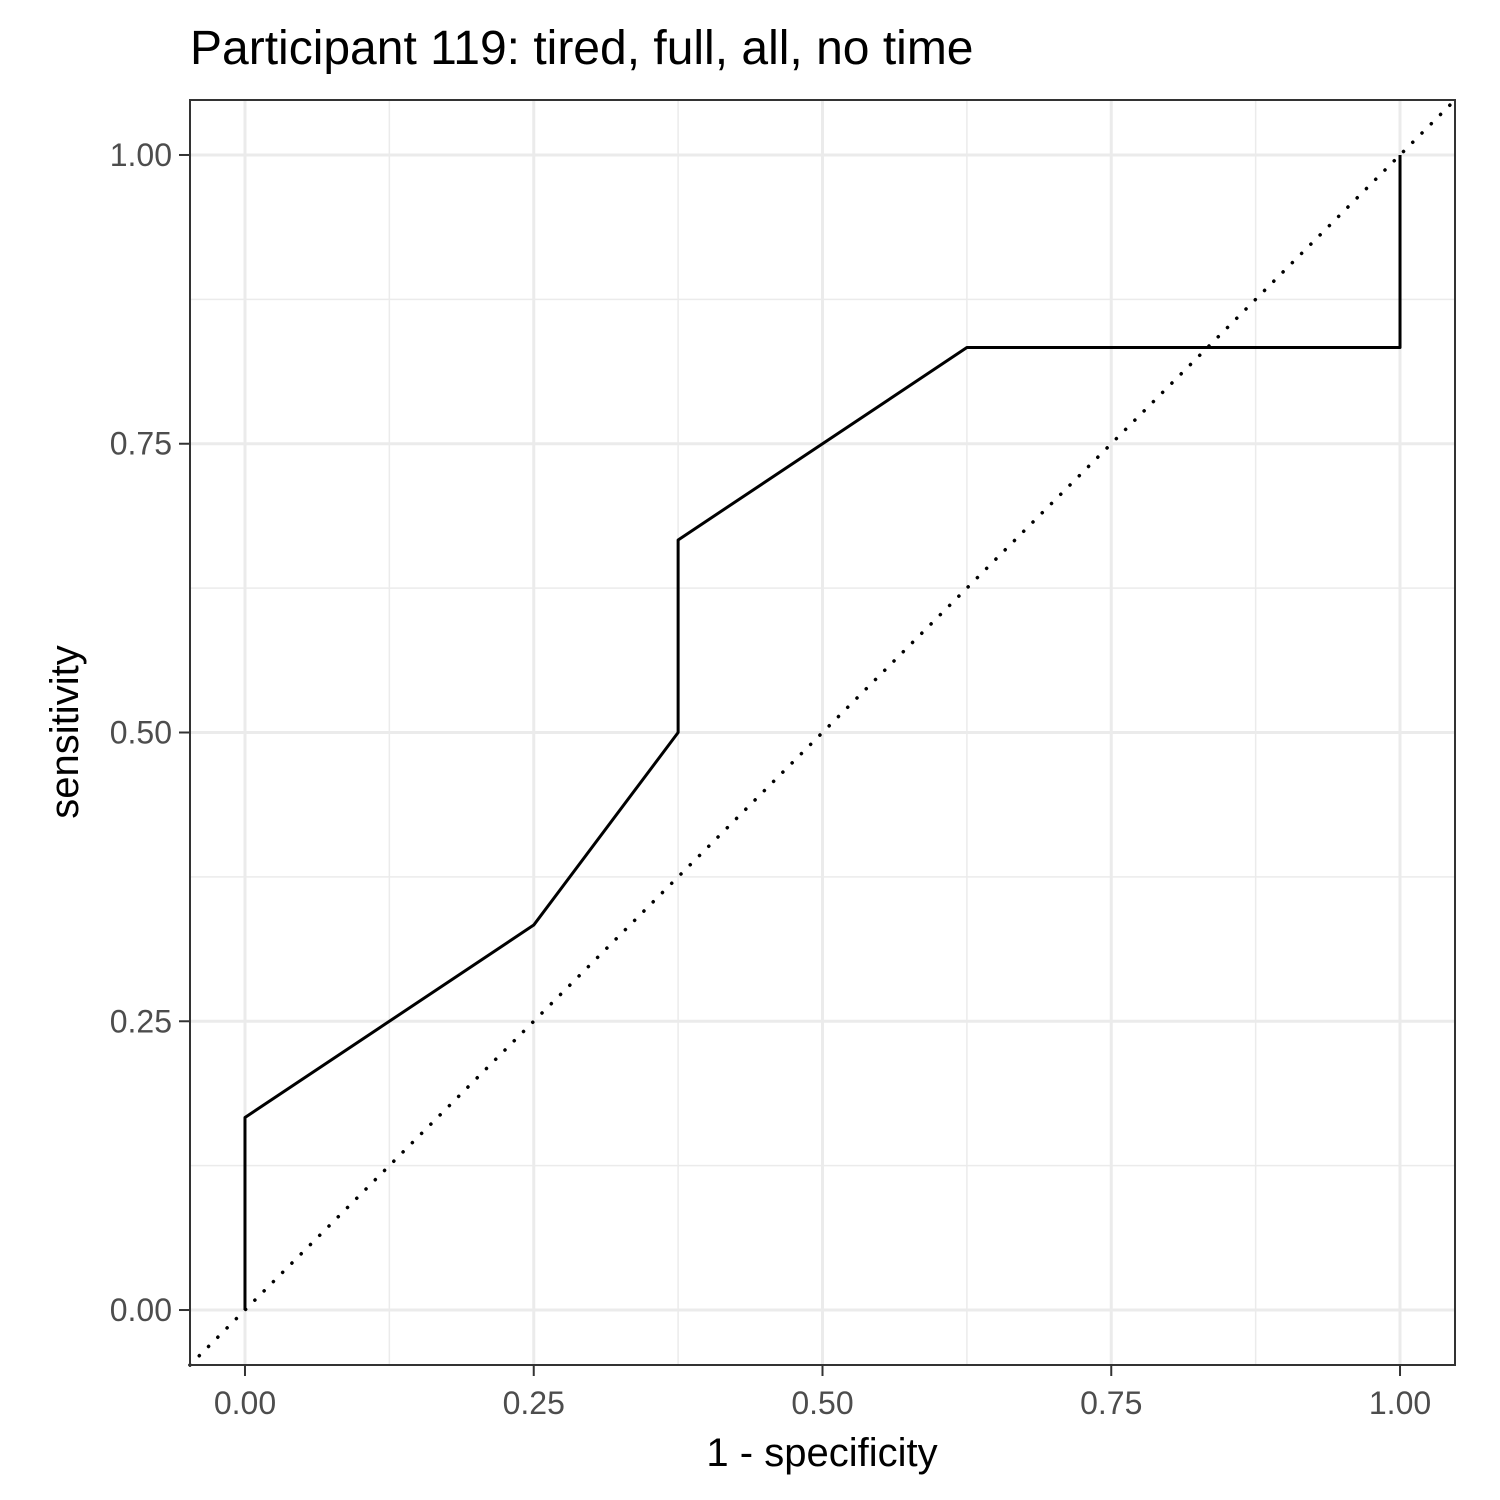 The height and width of the screenshot is (1500, 1500). I want to click on y-tick-label-4: 1.00, so click(141, 155).